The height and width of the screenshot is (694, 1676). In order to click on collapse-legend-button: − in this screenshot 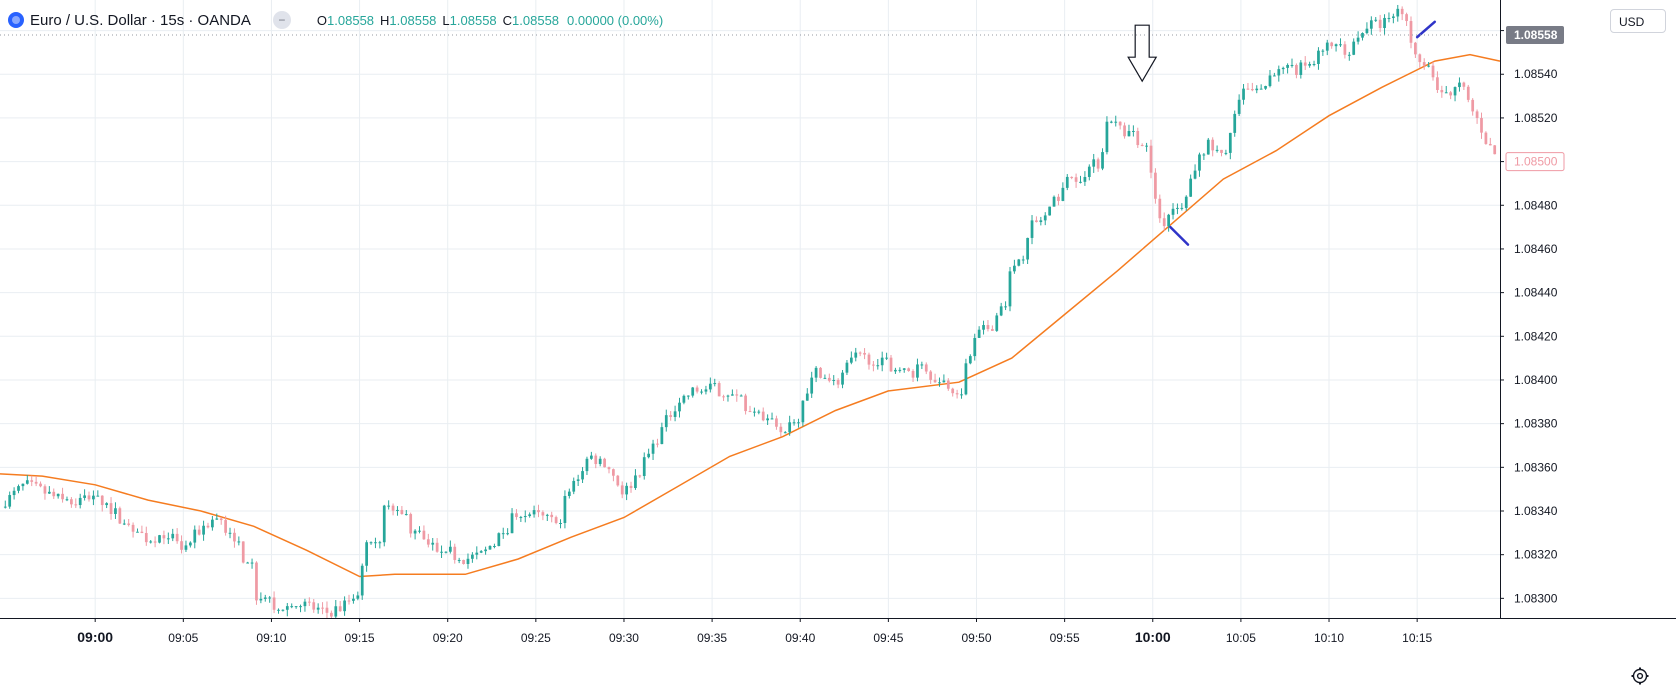, I will do `click(281, 20)`.